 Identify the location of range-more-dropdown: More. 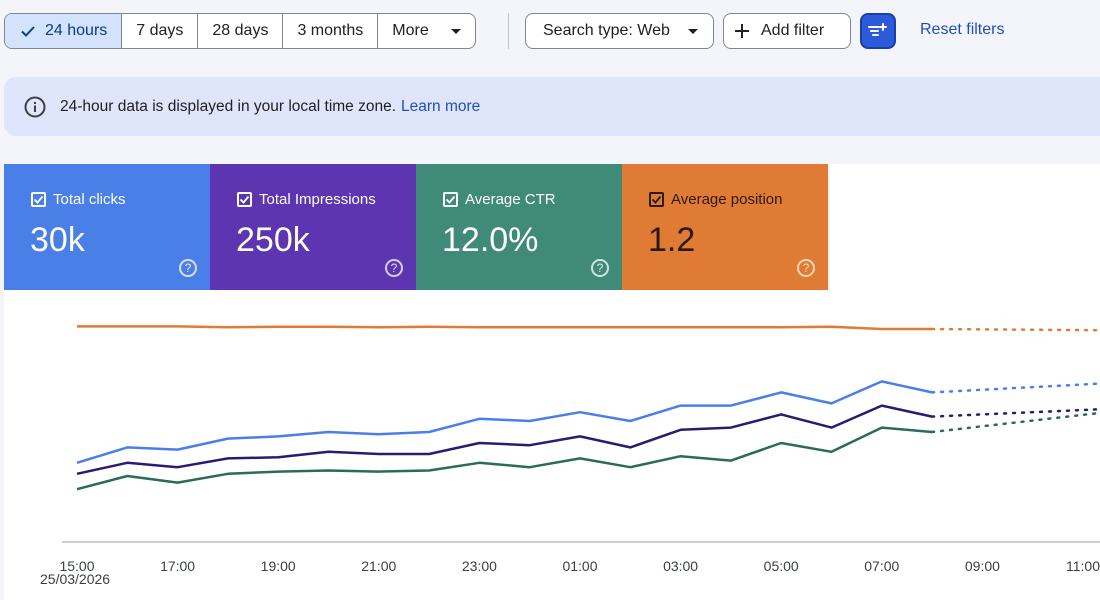
(426, 31).